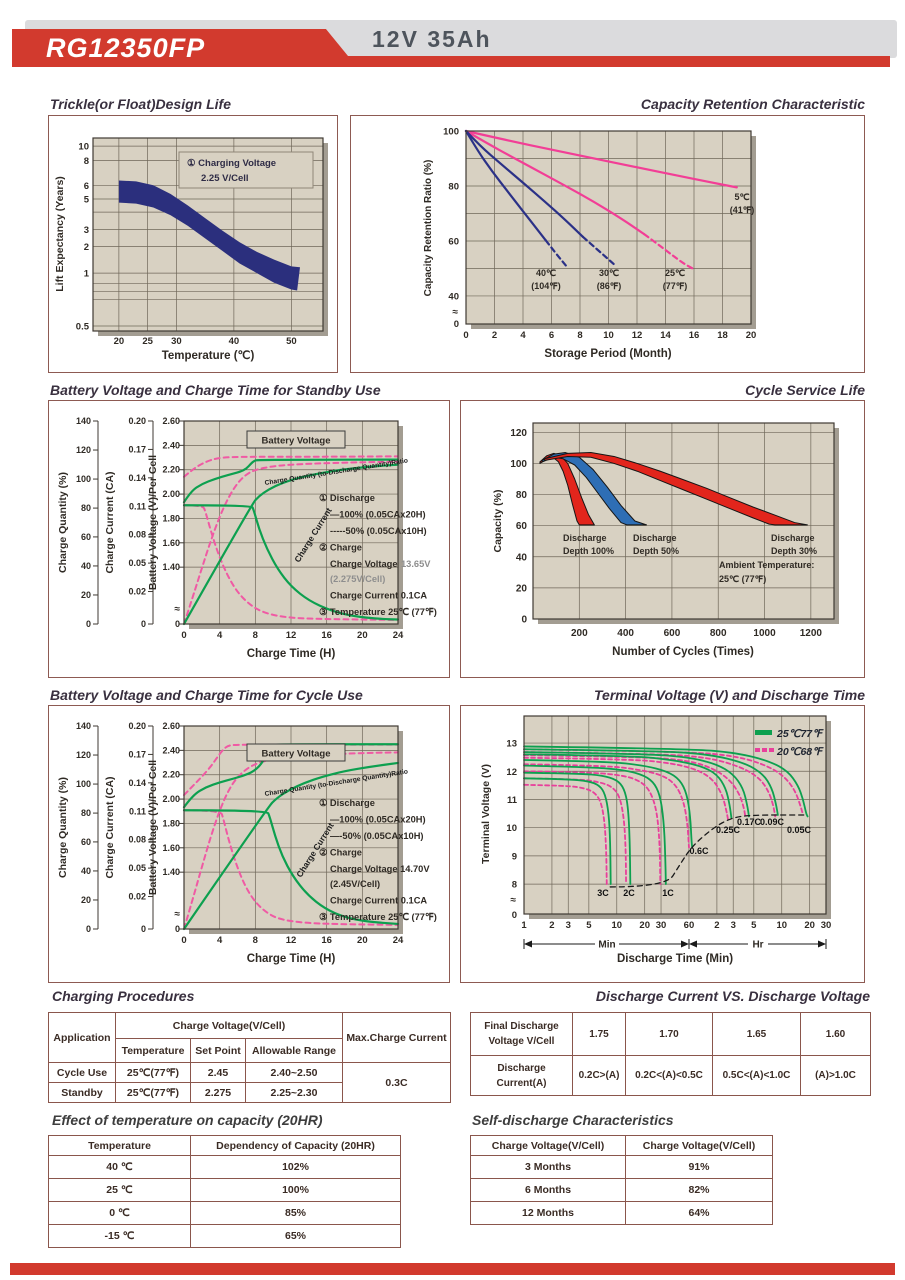 This screenshot has height=1280, width=905. Describe the element at coordinates (171, 750) in the screenshot. I see `svg-text: 2.40` at that location.